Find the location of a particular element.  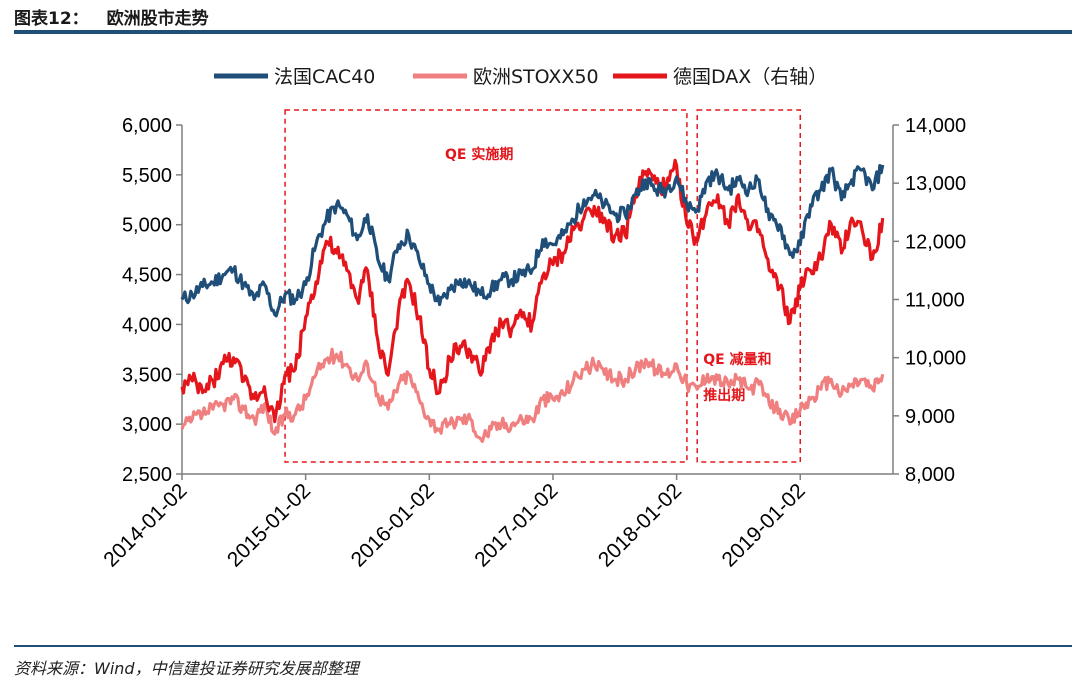

qe-period-label: QE 实施期 is located at coordinates (479, 154).